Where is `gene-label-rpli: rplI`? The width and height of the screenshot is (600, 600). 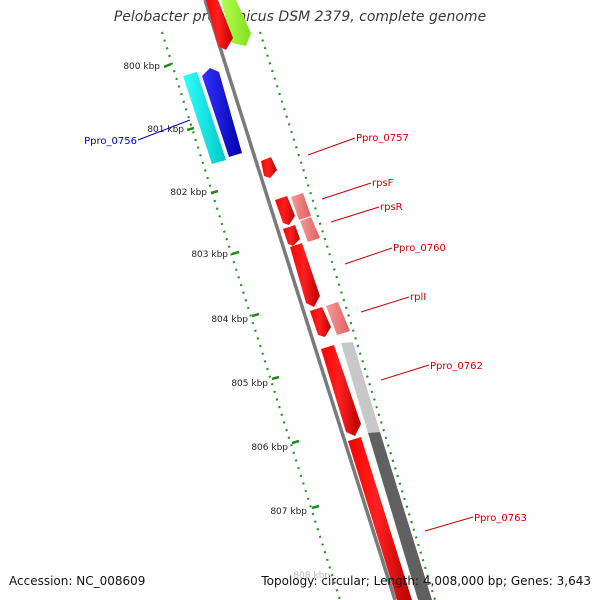
gene-label-rpli: rplI is located at coordinates (418, 297).